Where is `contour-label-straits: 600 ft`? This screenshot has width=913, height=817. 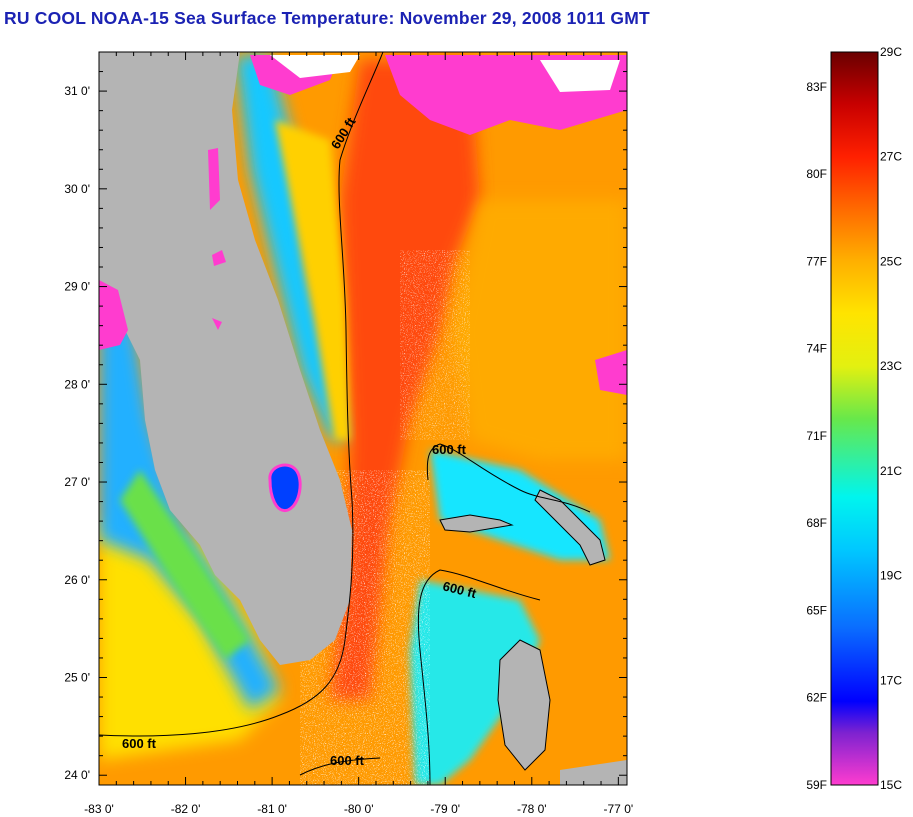
contour-label-straits: 600 ft is located at coordinates (347, 760).